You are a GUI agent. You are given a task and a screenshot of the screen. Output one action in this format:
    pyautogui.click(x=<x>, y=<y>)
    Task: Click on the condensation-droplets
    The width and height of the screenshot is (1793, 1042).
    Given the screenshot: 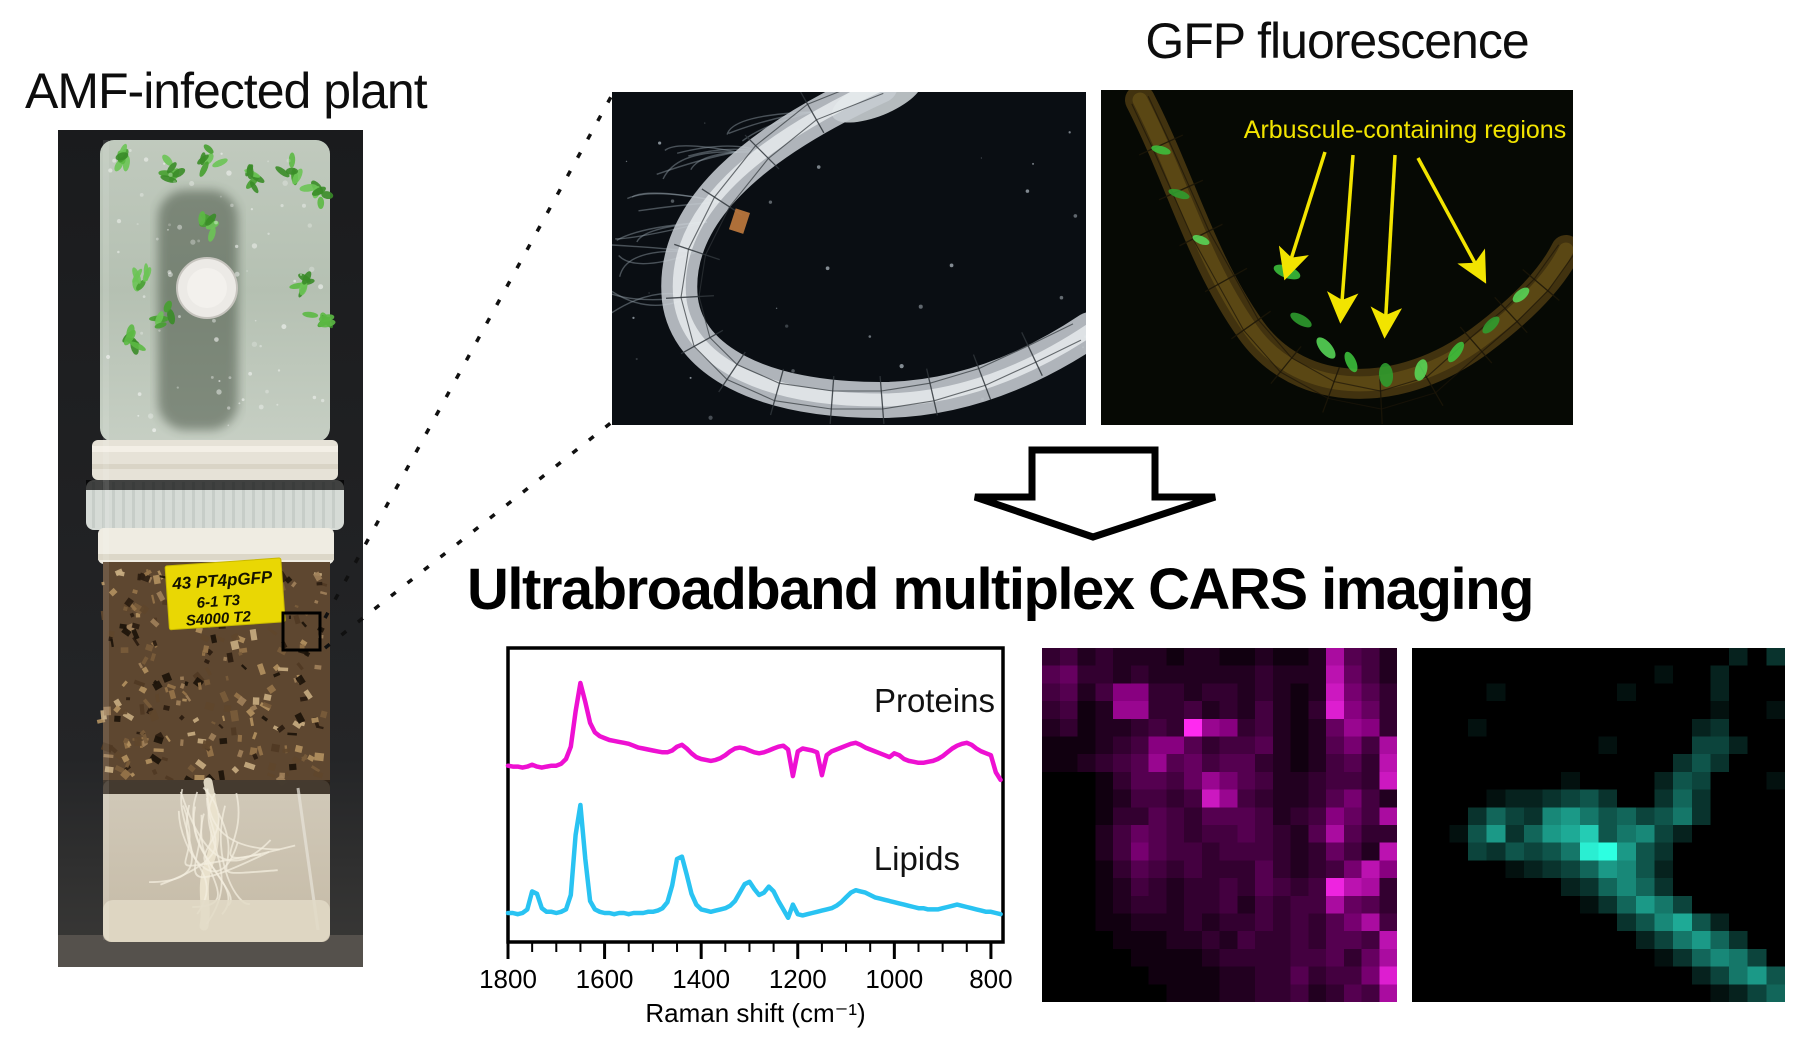 What is the action you would take?
    pyautogui.click(x=215, y=291)
    